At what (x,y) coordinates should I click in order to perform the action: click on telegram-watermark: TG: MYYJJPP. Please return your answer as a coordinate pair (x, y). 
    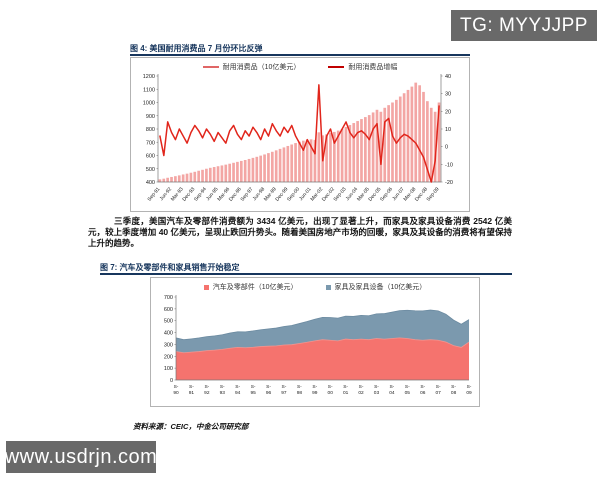
    Looking at the image, I should click on (524, 25).